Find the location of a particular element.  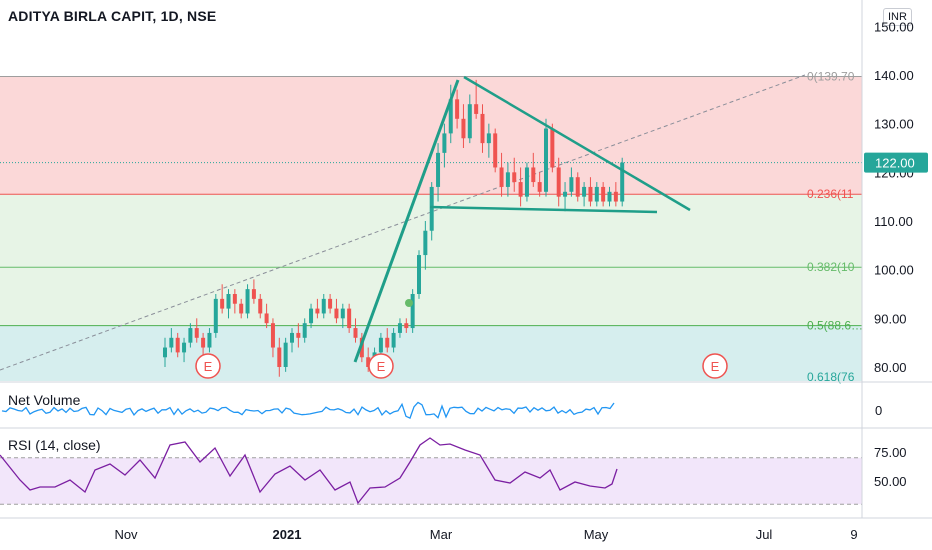

volume-tick-label: 0 is located at coordinates (878, 410).